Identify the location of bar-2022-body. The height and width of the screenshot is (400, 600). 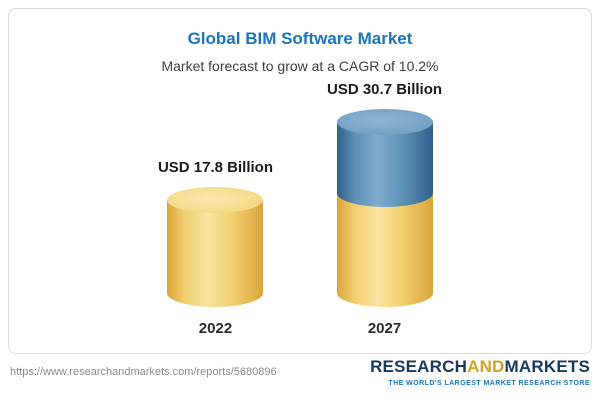
(215, 247).